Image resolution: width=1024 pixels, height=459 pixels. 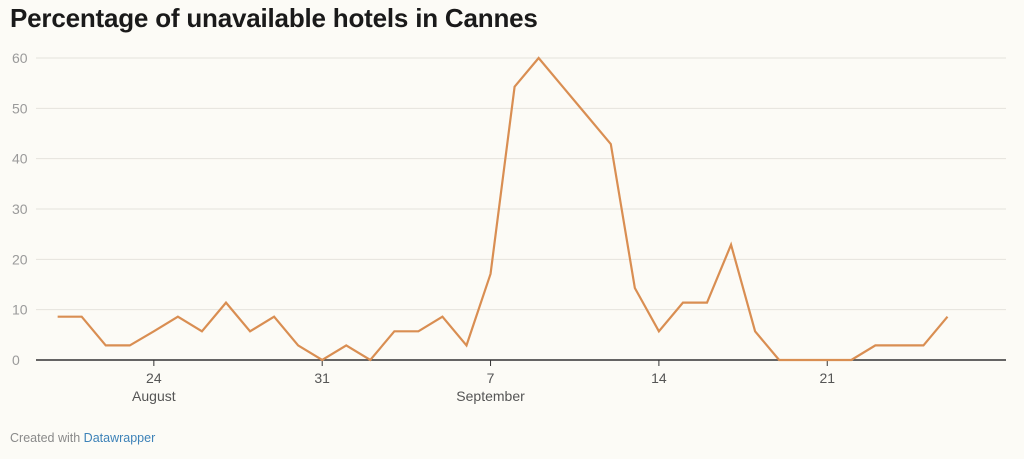 I want to click on x-tick-label: 14, so click(x=659, y=378).